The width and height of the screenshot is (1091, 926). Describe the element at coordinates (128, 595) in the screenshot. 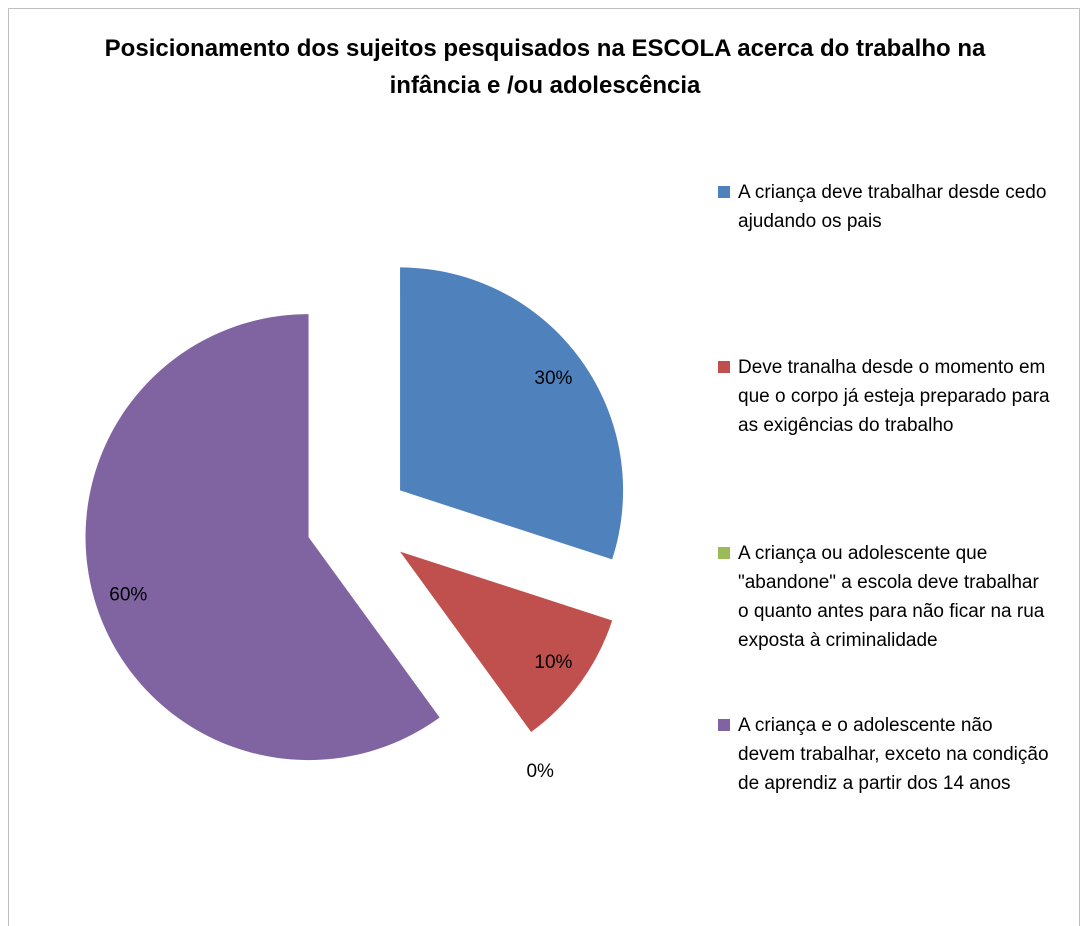

I see `data-label: 60%` at that location.